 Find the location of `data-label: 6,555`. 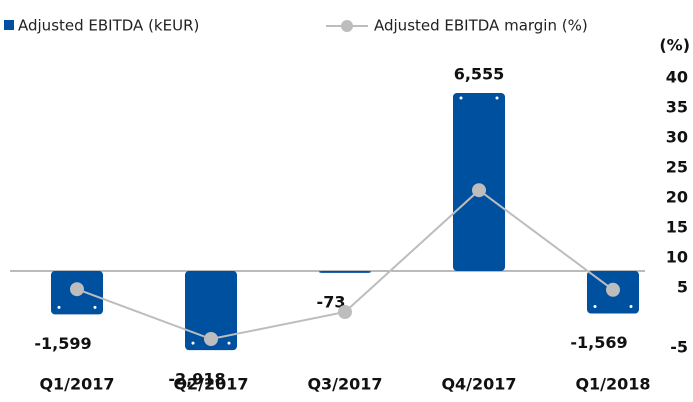

data-label: 6,555 is located at coordinates (479, 73).